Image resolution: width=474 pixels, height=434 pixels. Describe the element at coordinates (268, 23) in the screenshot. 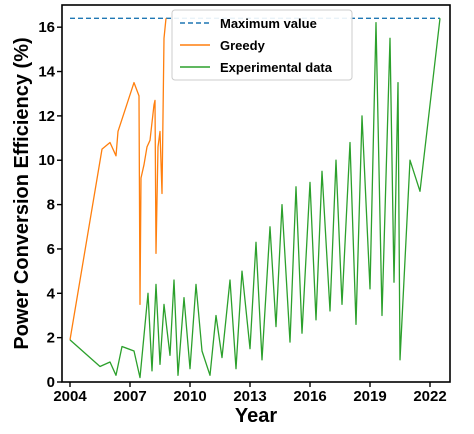

I see `legend-label-0: Maximum value` at that location.